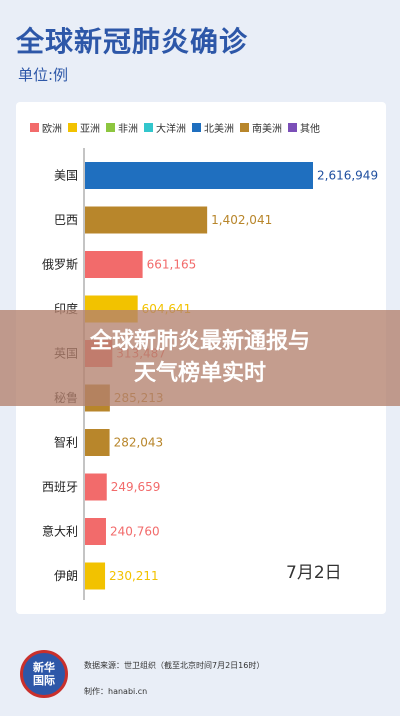 Image resolution: width=400 pixels, height=716 pixels. I want to click on logo-line-1: 新华, so click(44, 667).